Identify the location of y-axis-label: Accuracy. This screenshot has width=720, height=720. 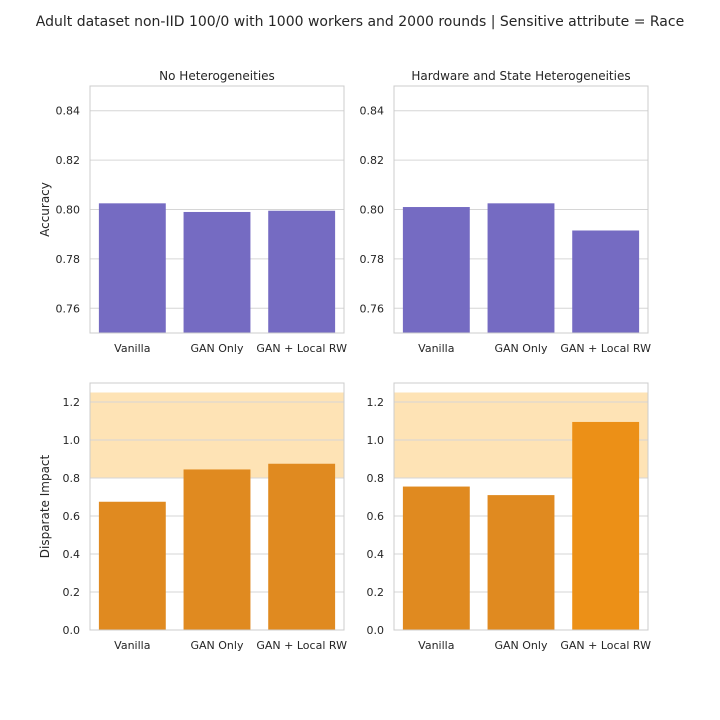
(45, 209).